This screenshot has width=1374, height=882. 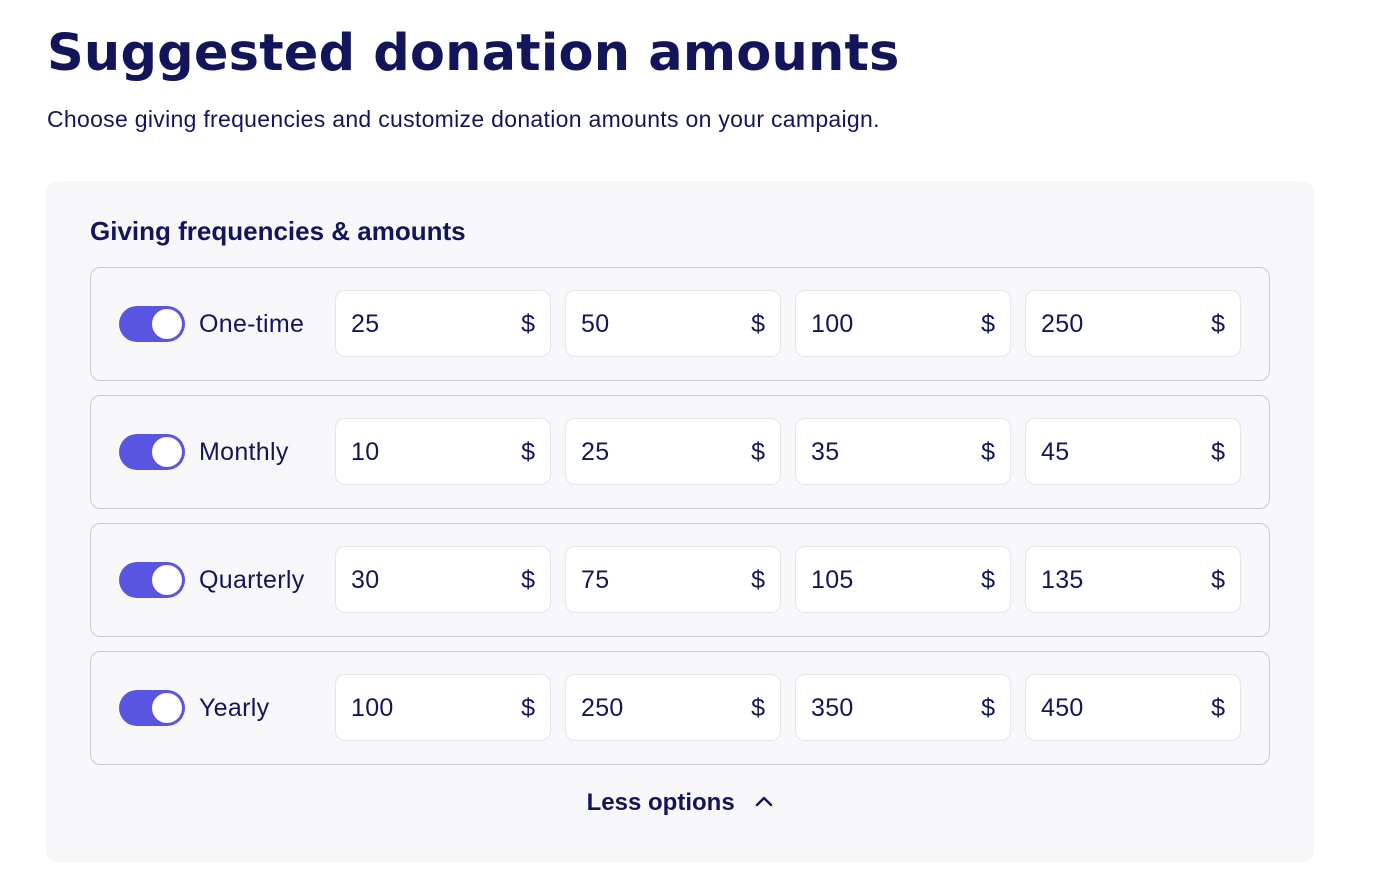 I want to click on amount-input: 35 $, so click(x=903, y=451).